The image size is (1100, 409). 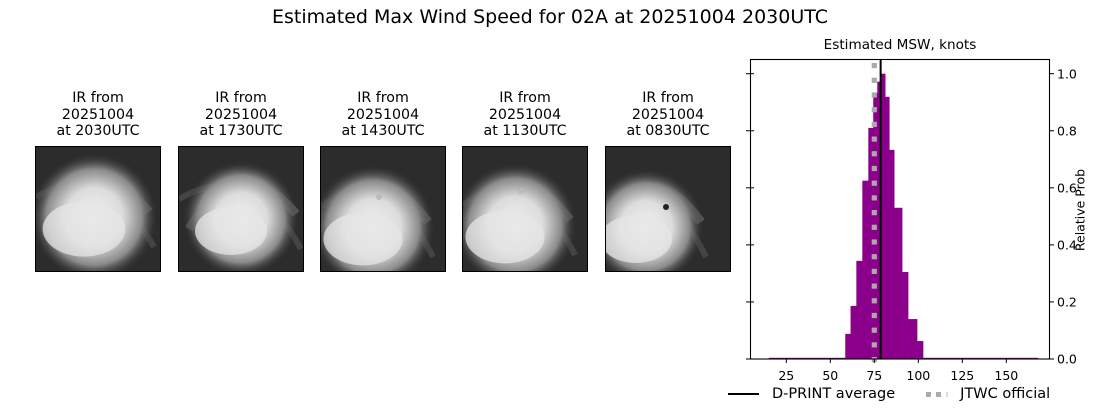 I want to click on y-tick-label: 1.0, so click(x=1067, y=74).